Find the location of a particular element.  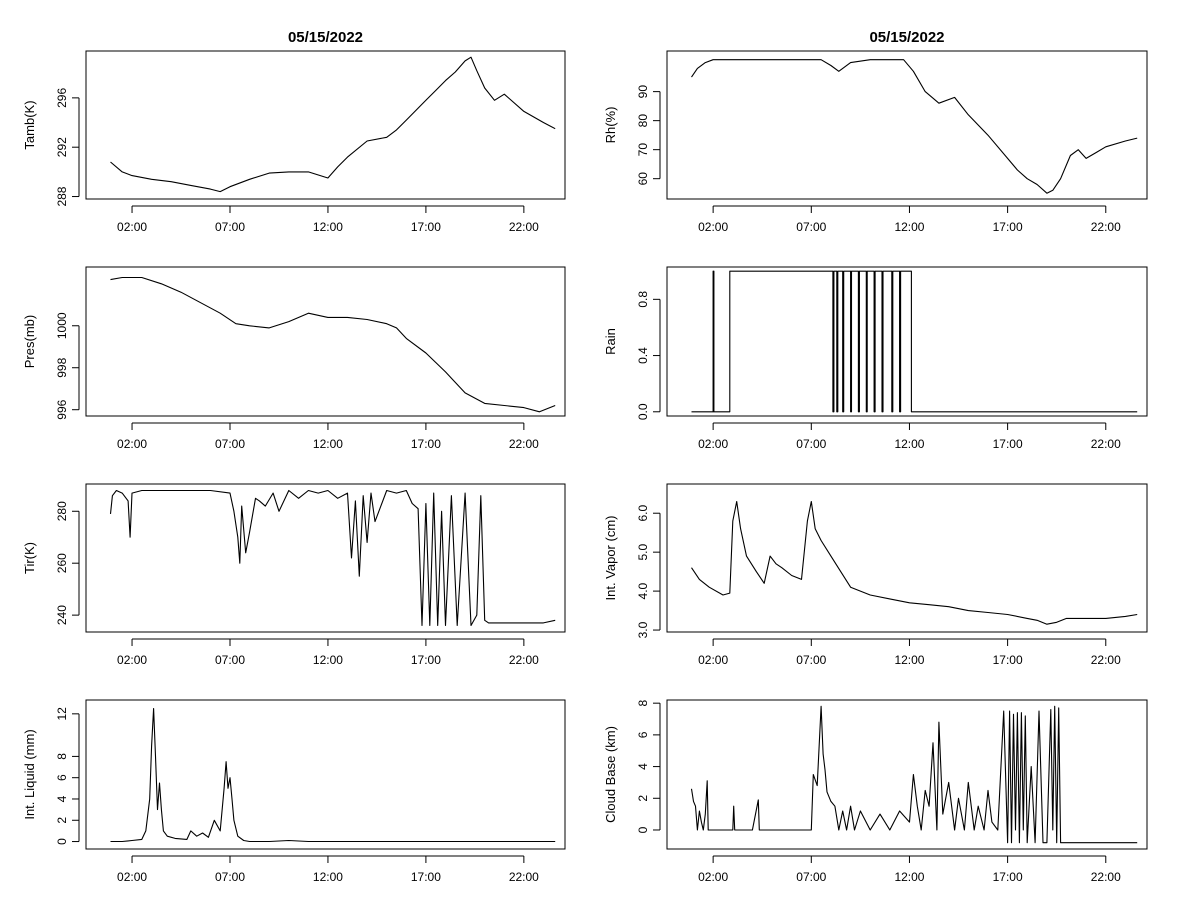

y-tick-label-rh-1: 70 is located at coordinates (643, 150).